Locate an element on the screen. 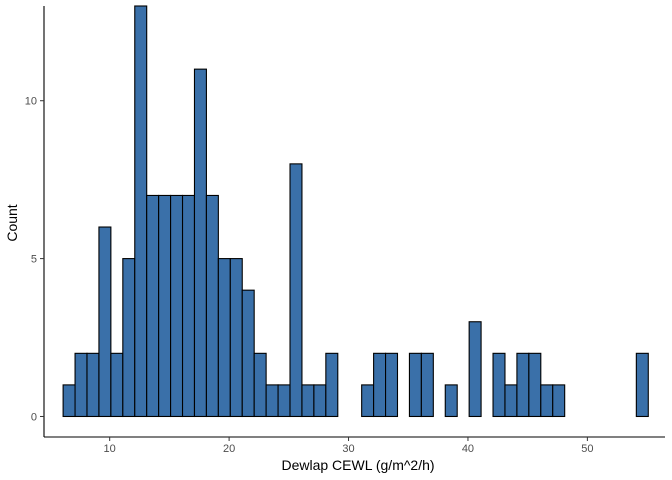 The height and width of the screenshot is (480, 672). y-tick-label: 5 is located at coordinates (34, 260).